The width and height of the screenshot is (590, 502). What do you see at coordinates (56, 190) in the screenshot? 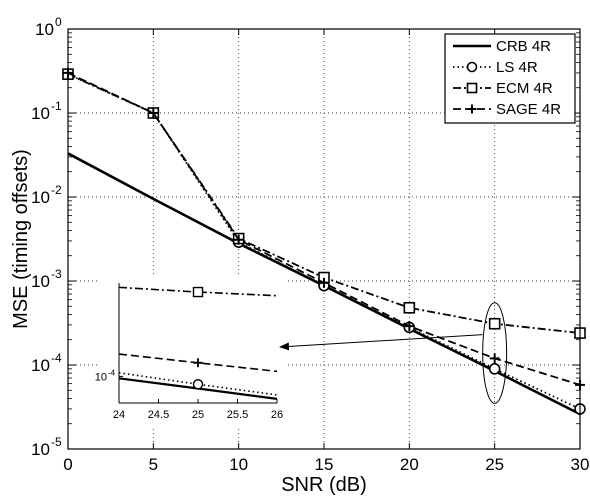
I see `y-tick-label-exponent: -2` at bounding box center [56, 190].